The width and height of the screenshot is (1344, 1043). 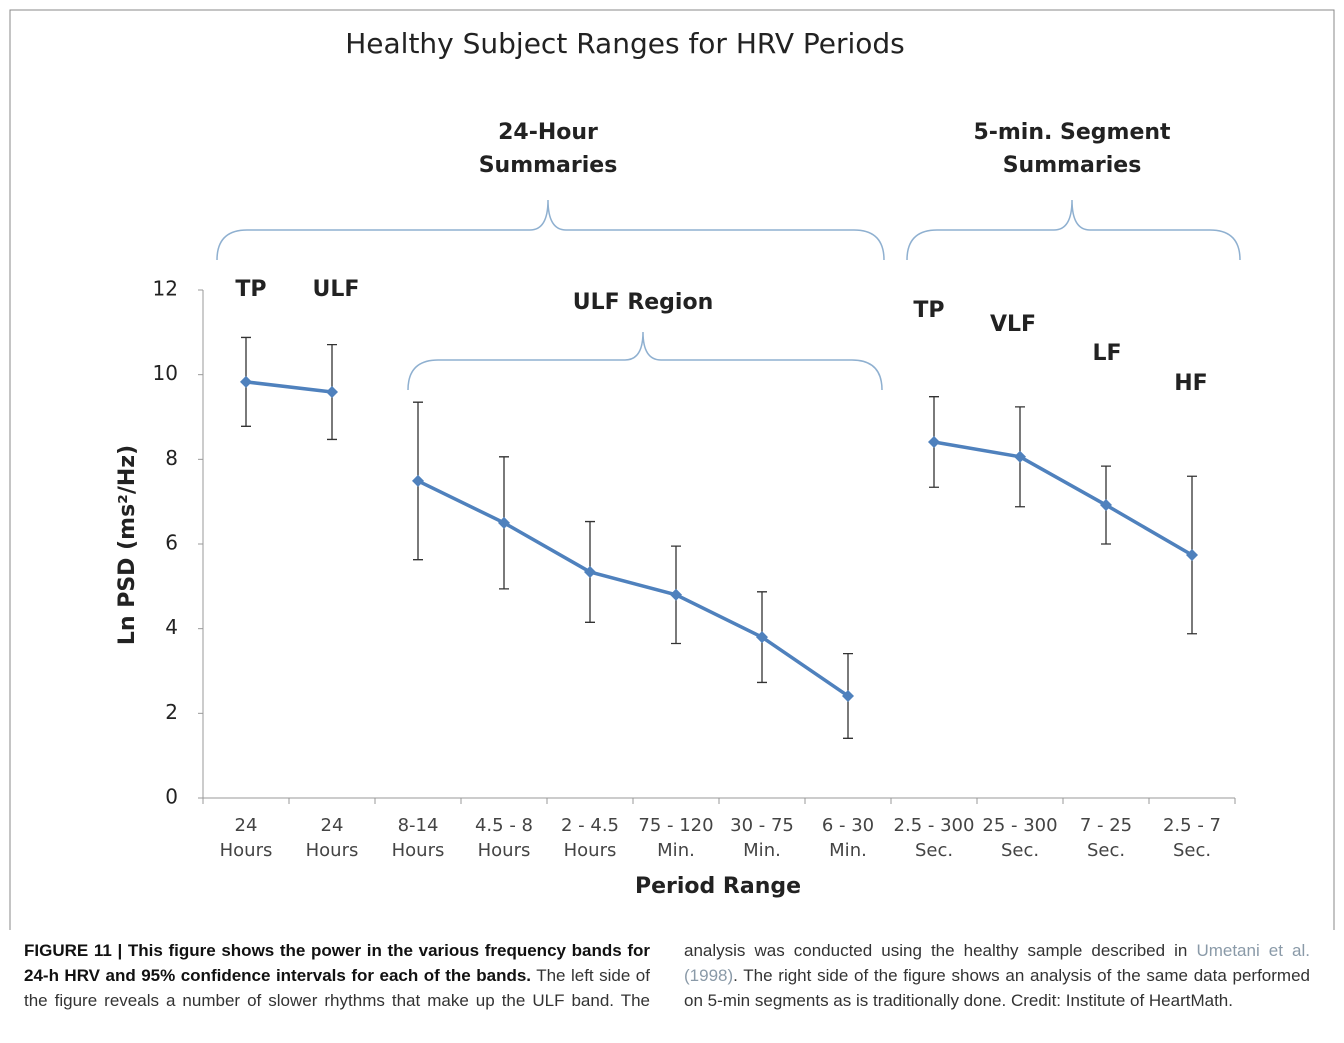 What do you see at coordinates (418, 825) in the screenshot?
I see `x-tick-label: 8-14` at bounding box center [418, 825].